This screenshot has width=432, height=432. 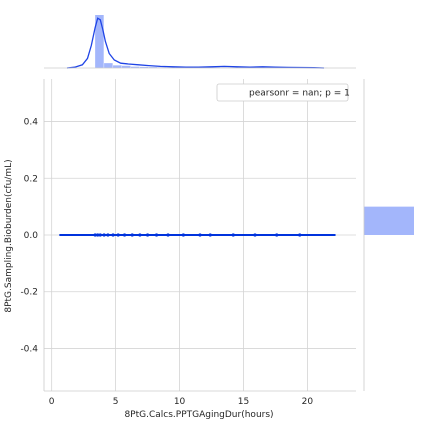 I want to click on x-axis-label: 8PtG.Calcs.PPTGAgingDur(hours), so click(x=198, y=415).